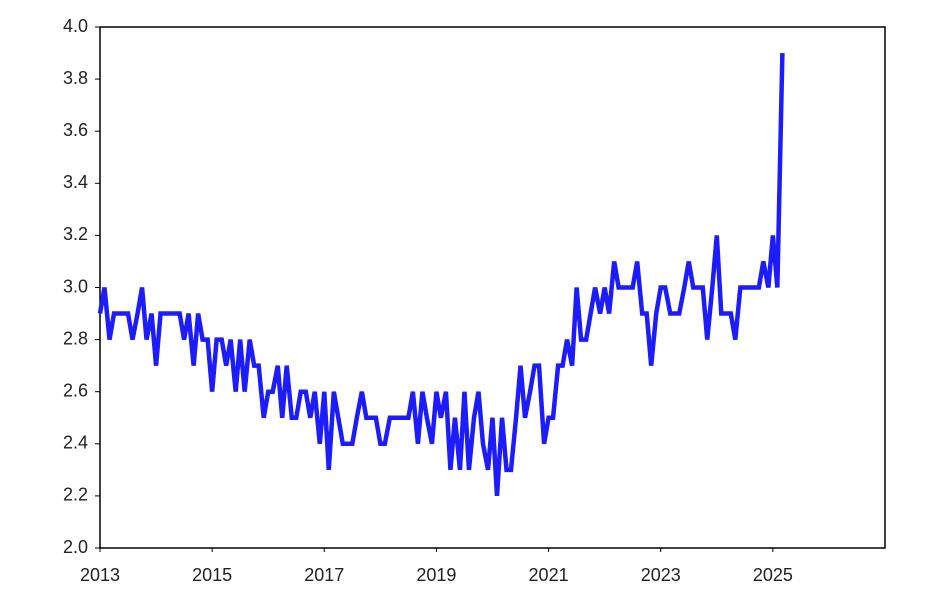 The height and width of the screenshot is (603, 938). What do you see at coordinates (100, 575) in the screenshot?
I see `x-tick-label: 2013` at bounding box center [100, 575].